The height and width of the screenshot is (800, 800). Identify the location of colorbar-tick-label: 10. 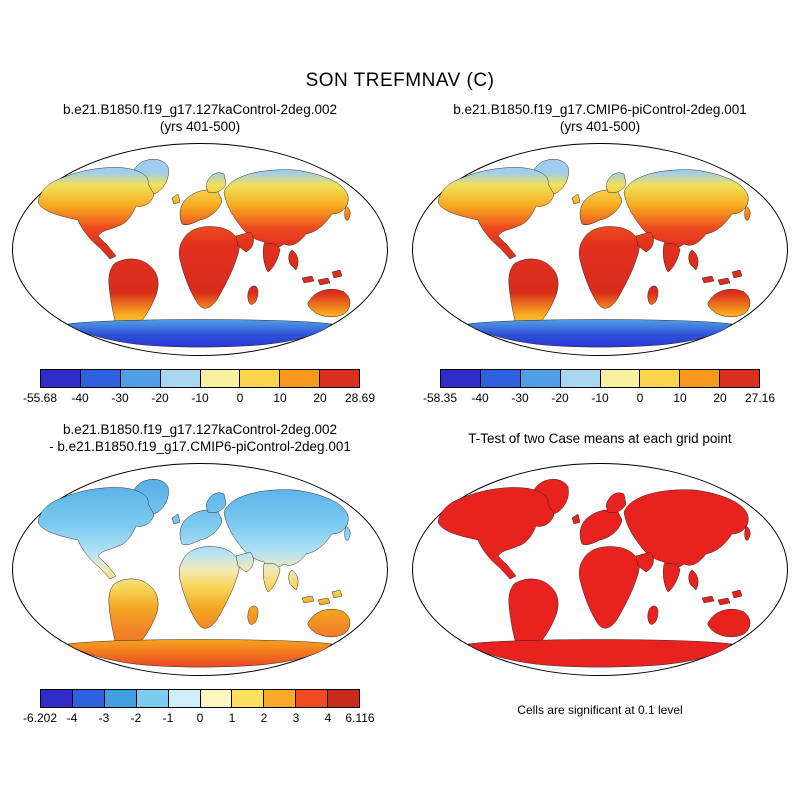
(280, 398).